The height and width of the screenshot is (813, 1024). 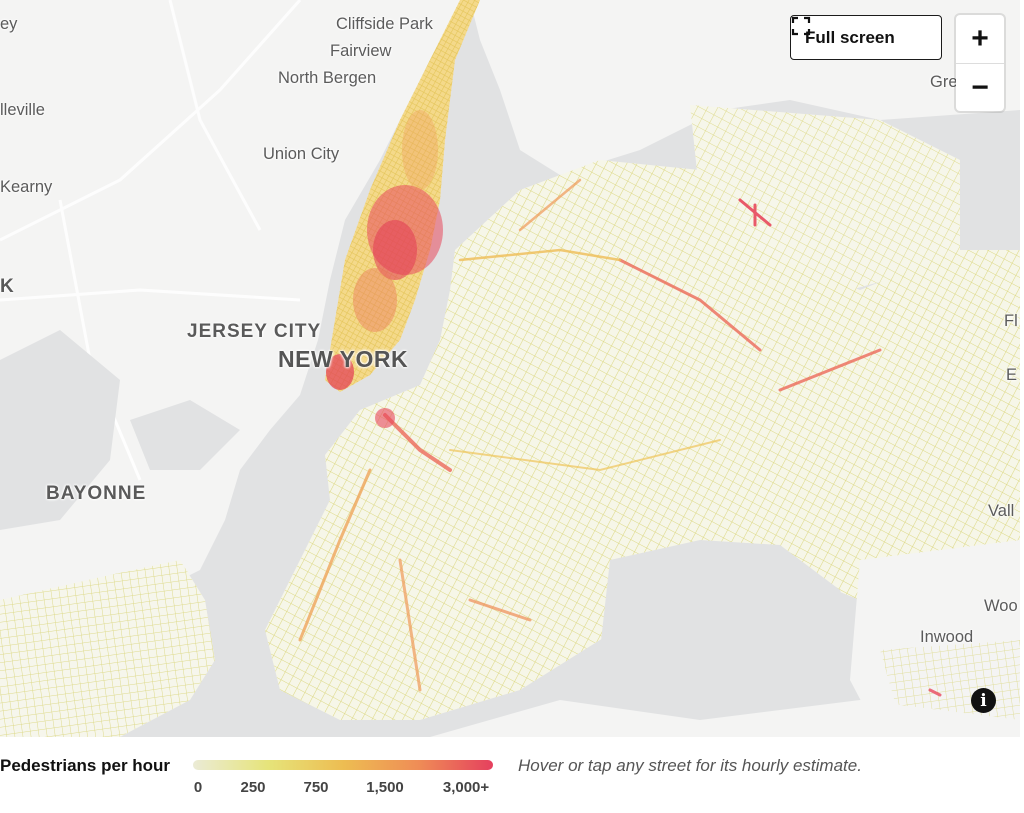 What do you see at coordinates (801, 26) in the screenshot?
I see `fullscreen-icon` at bounding box center [801, 26].